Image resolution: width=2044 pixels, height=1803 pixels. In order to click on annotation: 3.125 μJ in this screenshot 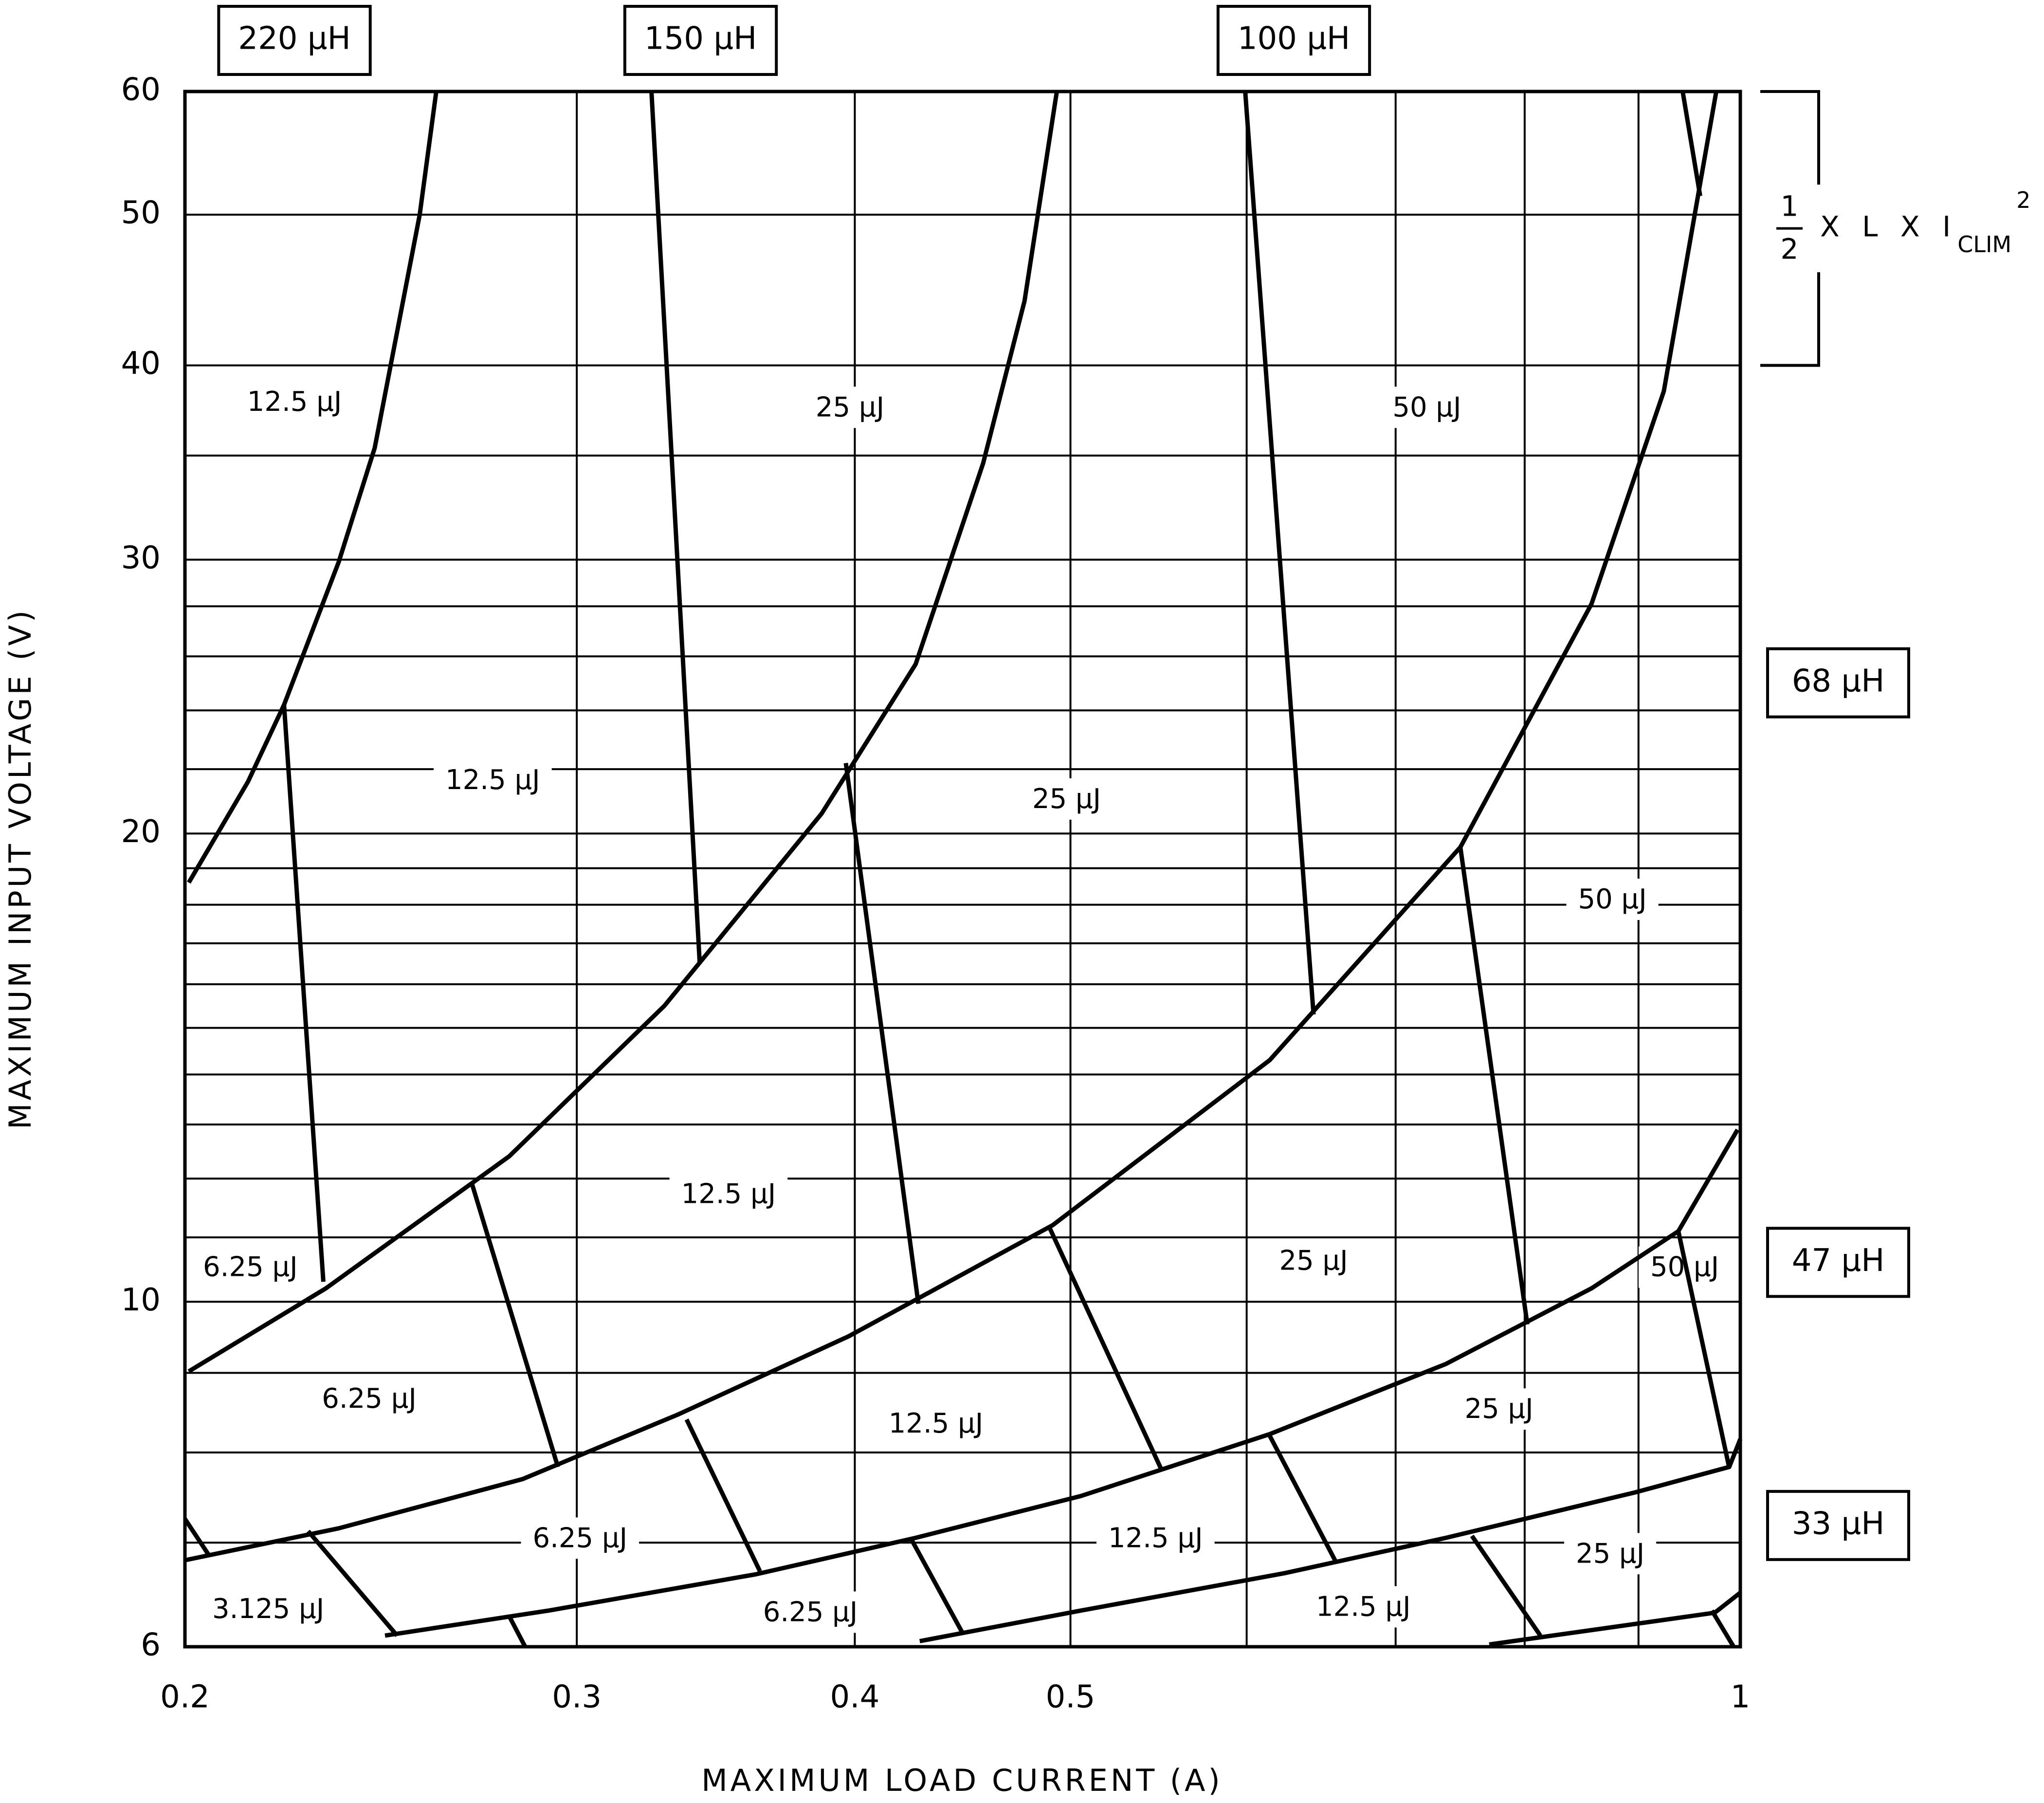, I will do `click(268, 1609)`.